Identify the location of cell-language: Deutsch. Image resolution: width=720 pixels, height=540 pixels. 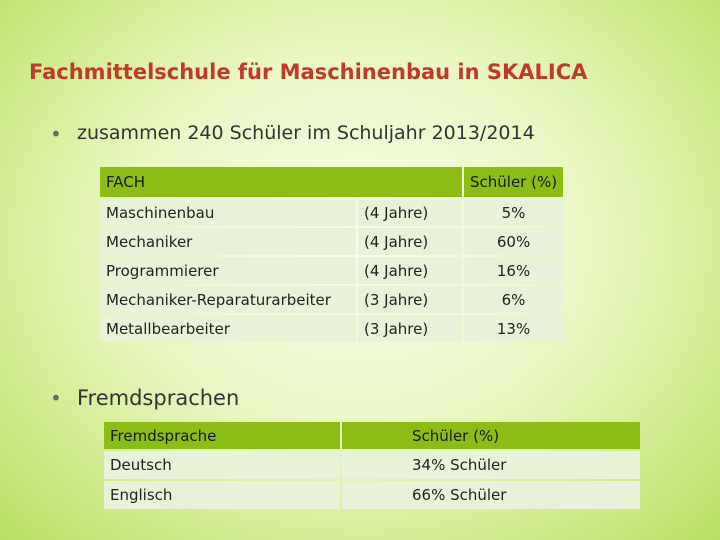
(222, 465).